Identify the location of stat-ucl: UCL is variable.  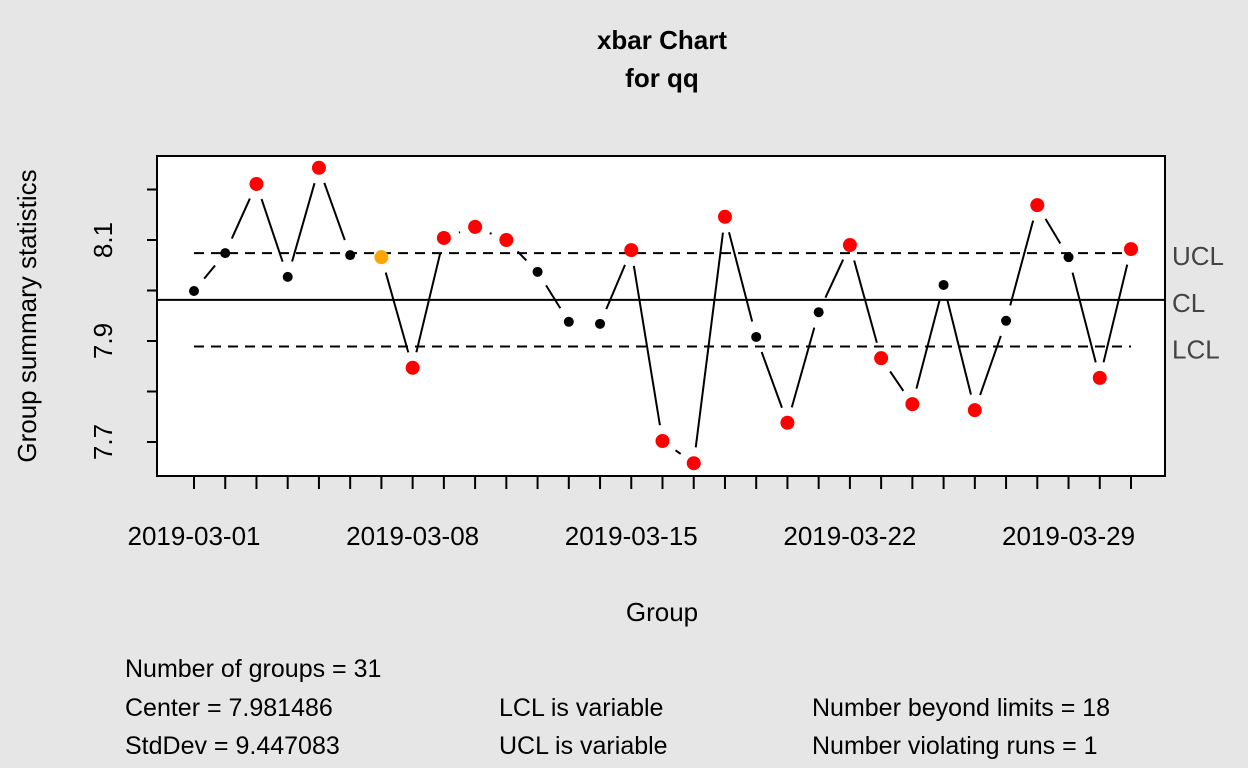
(583, 746).